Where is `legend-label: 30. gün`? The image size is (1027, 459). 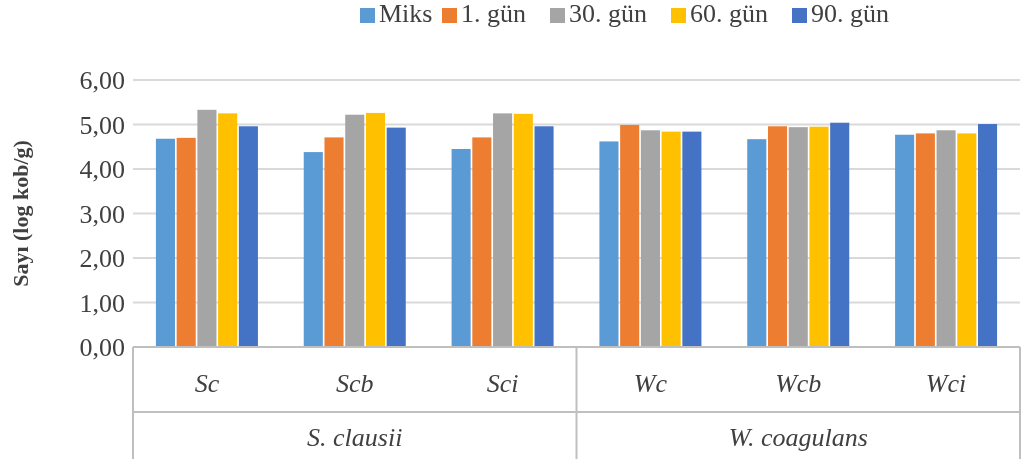
legend-label: 30. gün is located at coordinates (608, 14).